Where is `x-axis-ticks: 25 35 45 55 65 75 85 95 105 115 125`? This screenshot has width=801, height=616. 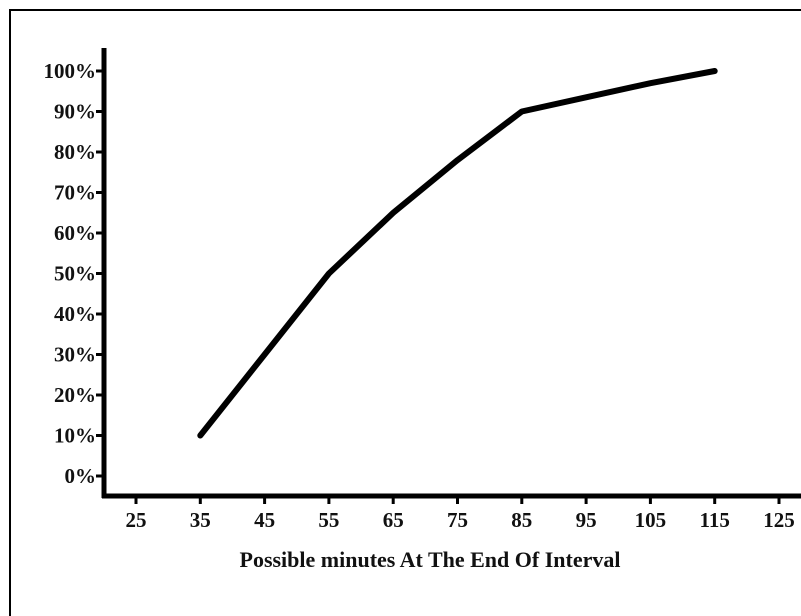 x-axis-ticks: 25 35 45 55 65 75 85 95 105 115 125 is located at coordinates (460, 514).